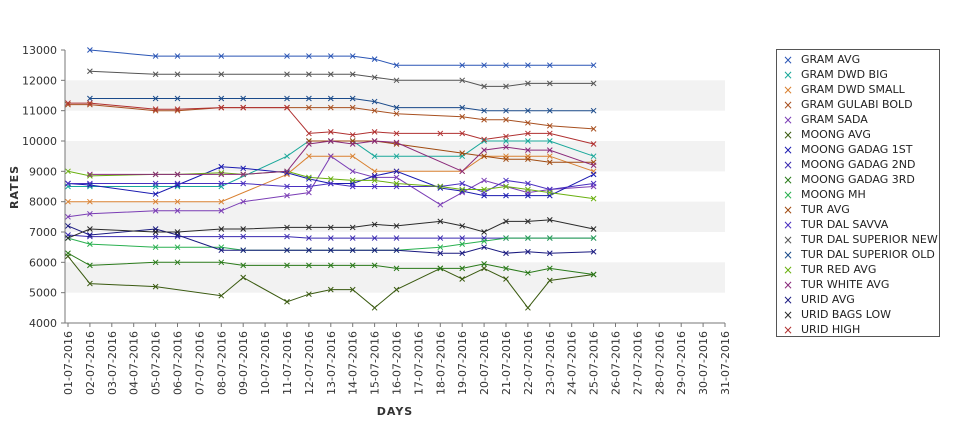 This screenshot has height=429, width=975. What do you see at coordinates (858, 179) in the screenshot?
I see `legend-label: MOONG GADAG 3RD` at bounding box center [858, 179].